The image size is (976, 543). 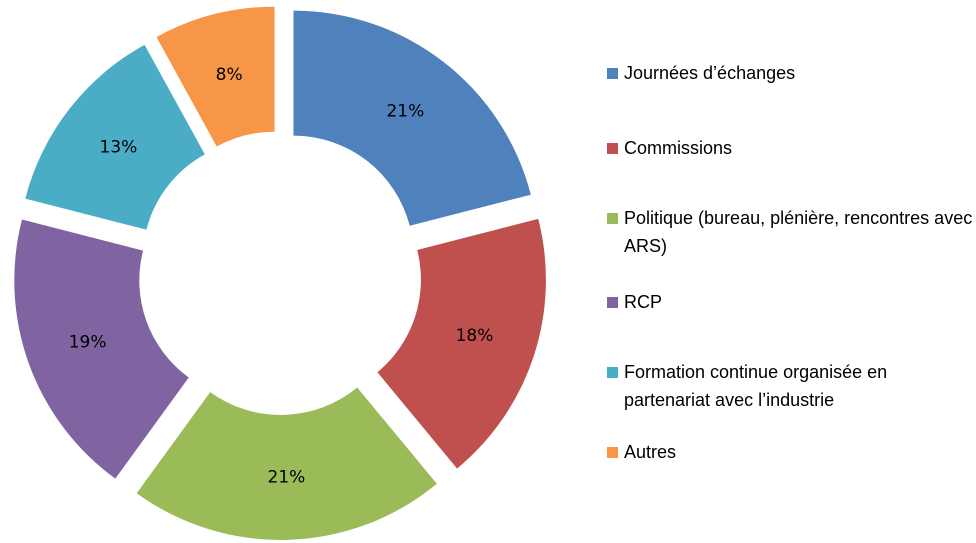 I want to click on legend-item: Autres, so click(x=791, y=452).